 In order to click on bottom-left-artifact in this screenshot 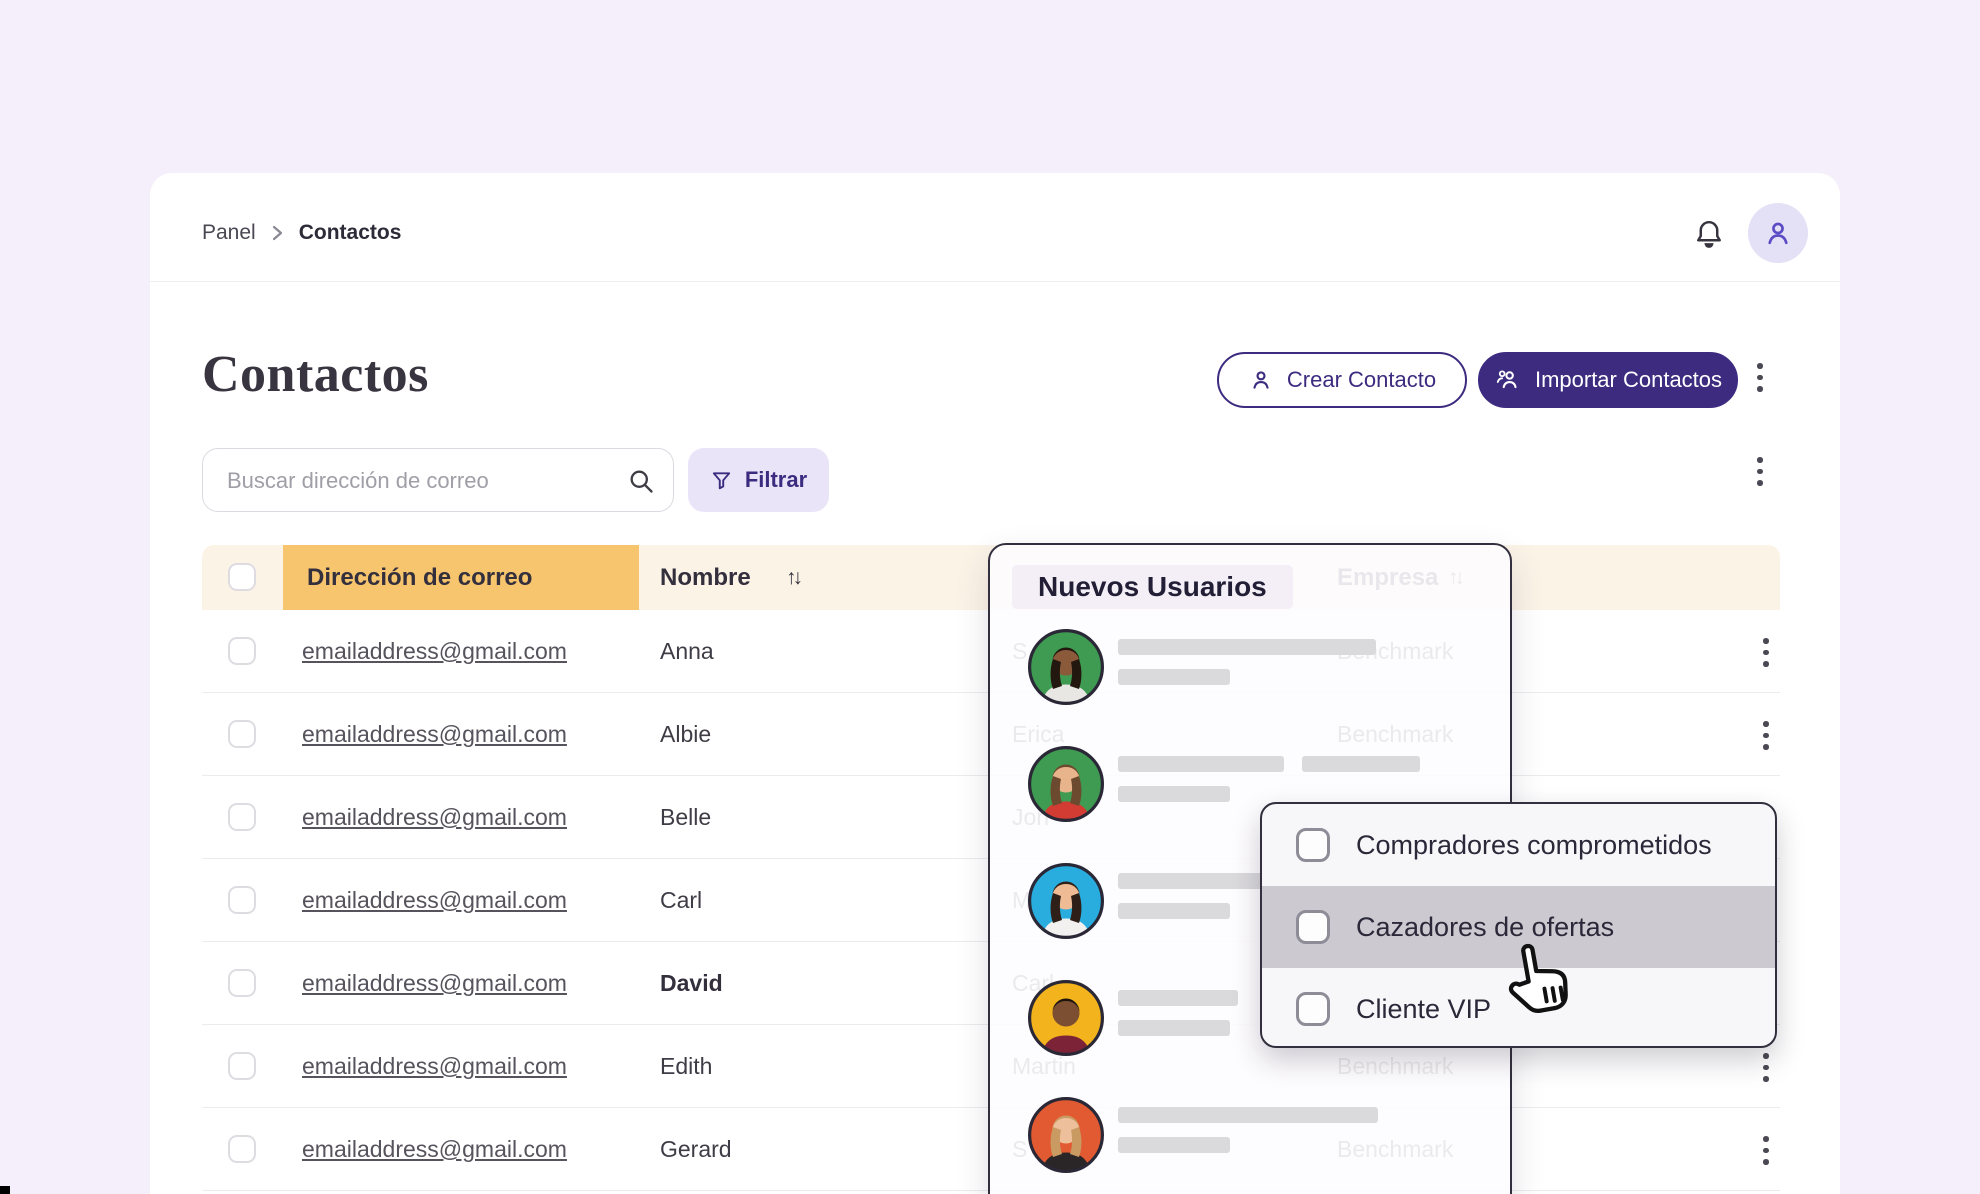, I will do `click(5, 1190)`.